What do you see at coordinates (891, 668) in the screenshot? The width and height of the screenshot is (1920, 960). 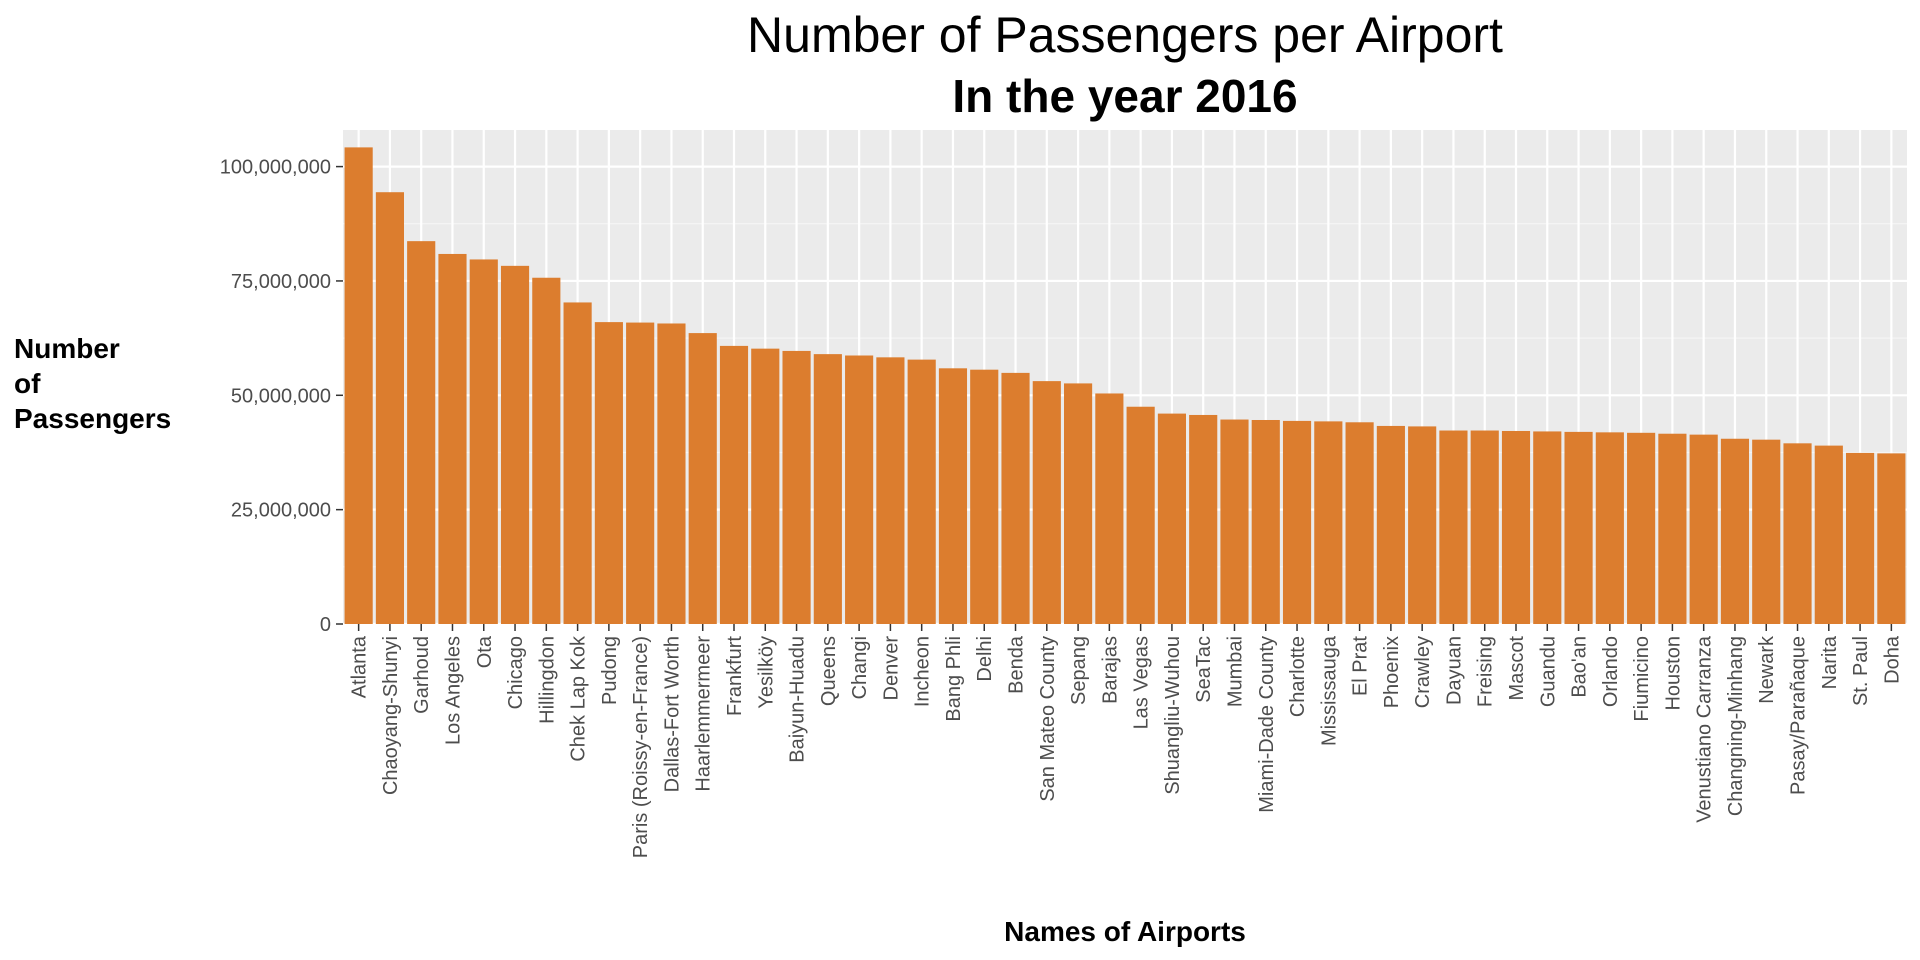 I see `x-tick-label: Denver` at bounding box center [891, 668].